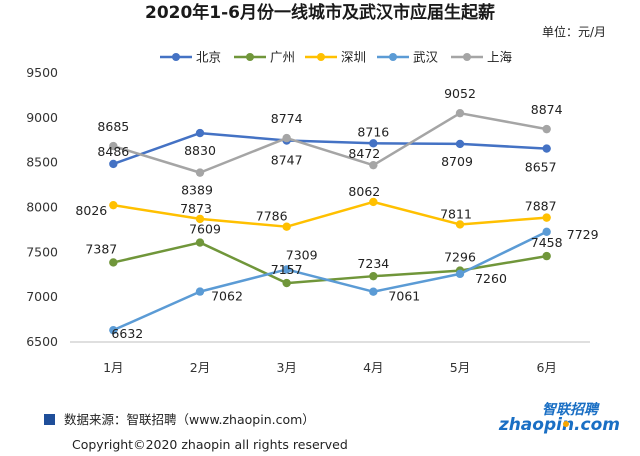 The height and width of the screenshot is (456, 640). I want to click on data-label: 6632, so click(127, 333).